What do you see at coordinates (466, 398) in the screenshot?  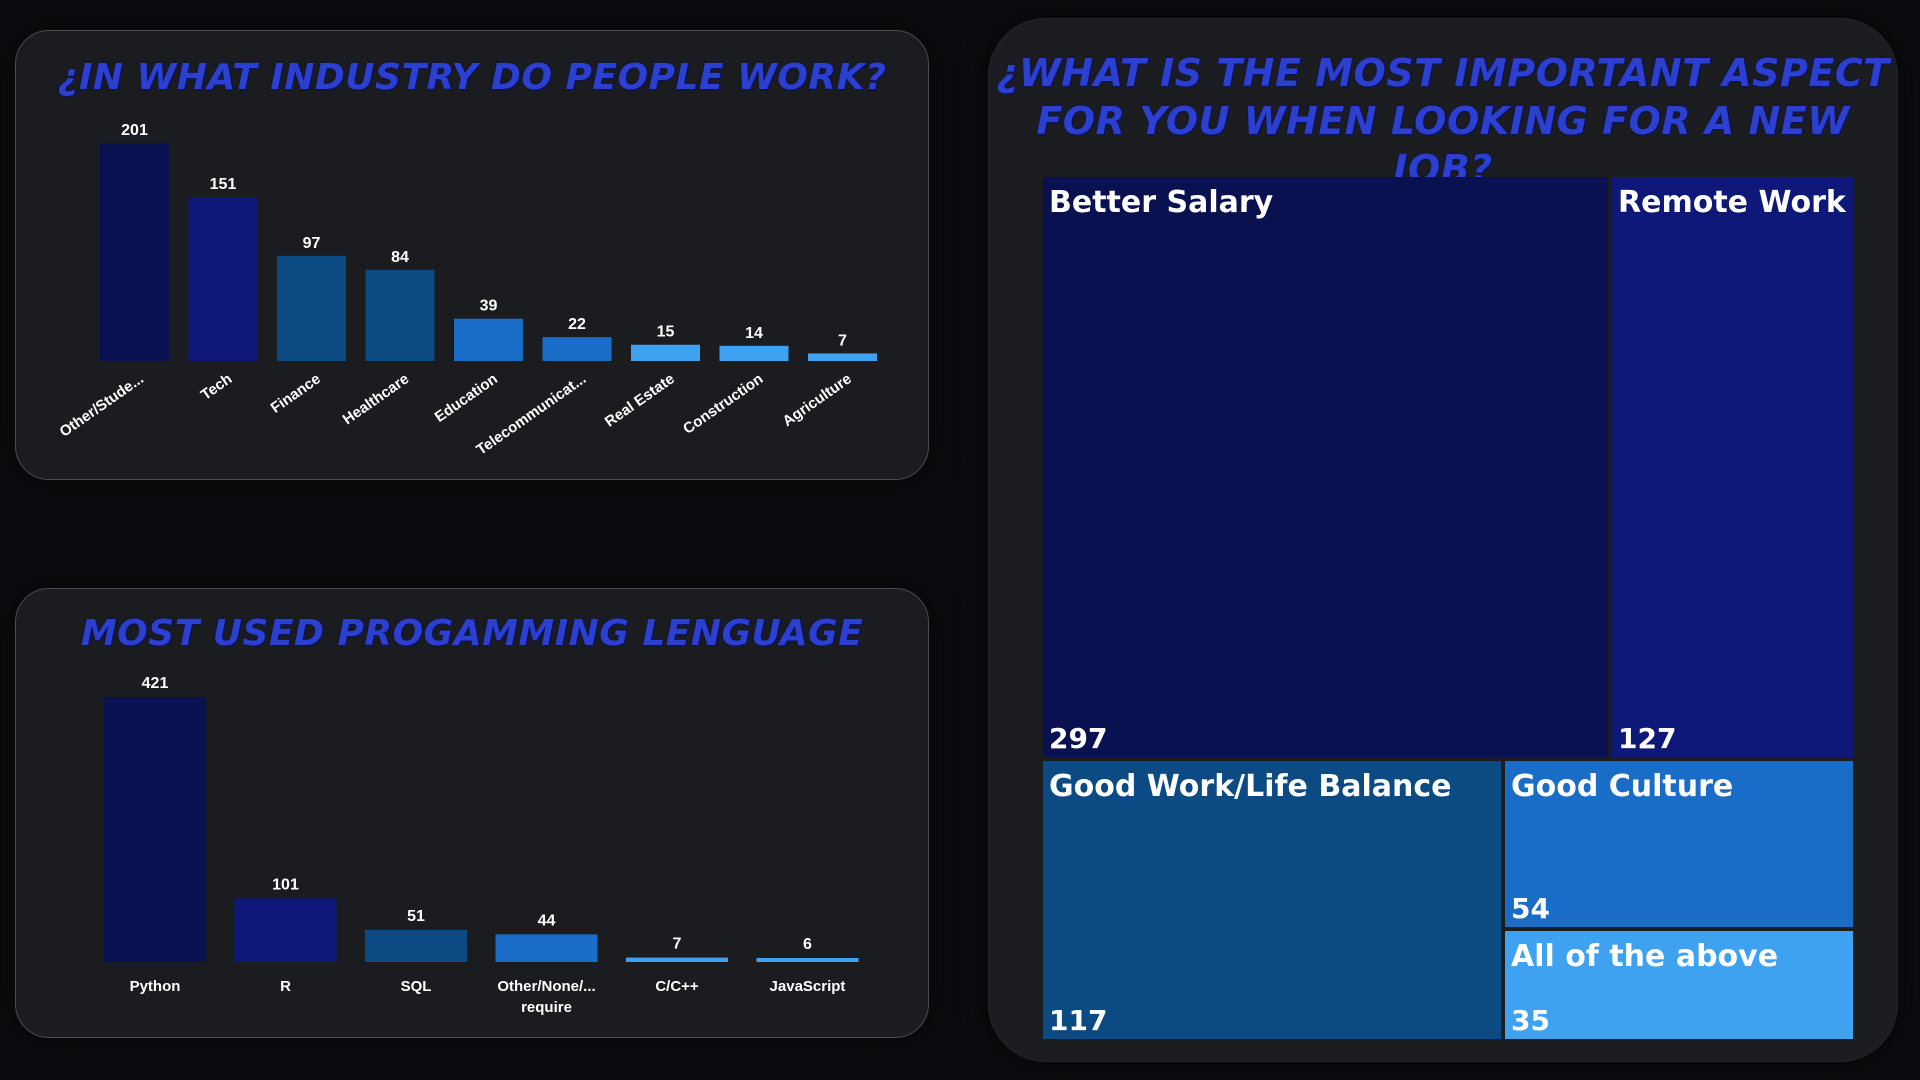 I see `industry-category-label: Education` at bounding box center [466, 398].